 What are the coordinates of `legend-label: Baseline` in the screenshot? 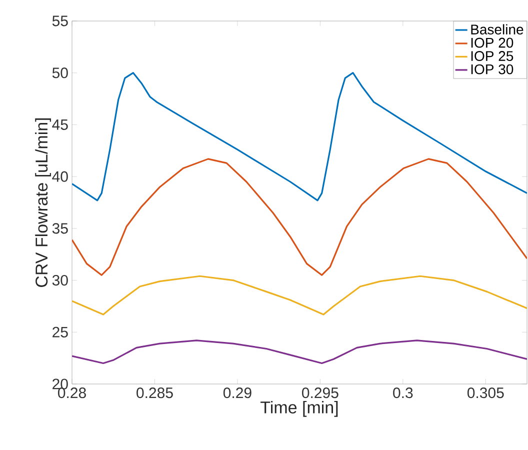 It's located at (497, 29).